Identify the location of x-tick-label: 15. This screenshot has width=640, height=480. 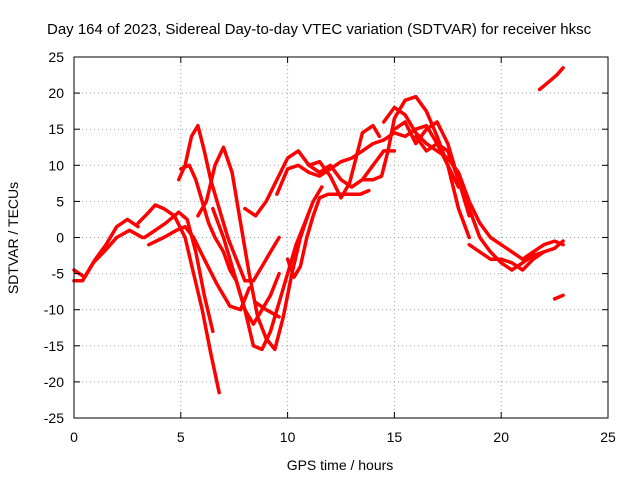
(395, 437).